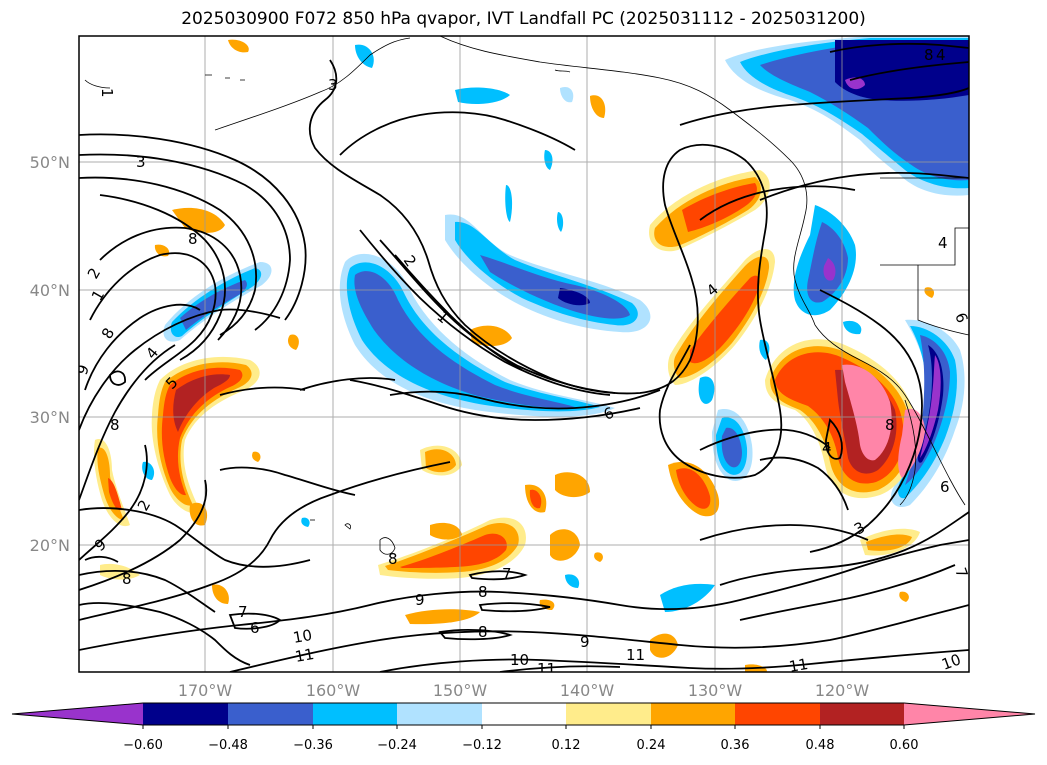  What do you see at coordinates (50, 354) in the screenshot?
I see `latitude-labels: 50°N 40°N 30°N 20°N` at bounding box center [50, 354].